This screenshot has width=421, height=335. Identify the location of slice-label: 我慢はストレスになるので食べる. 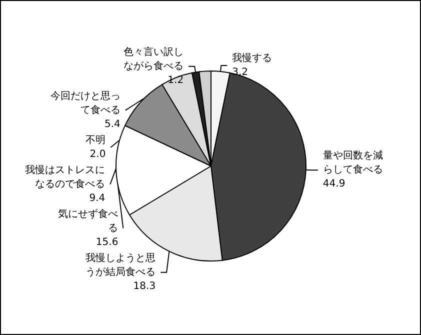
(65, 177).